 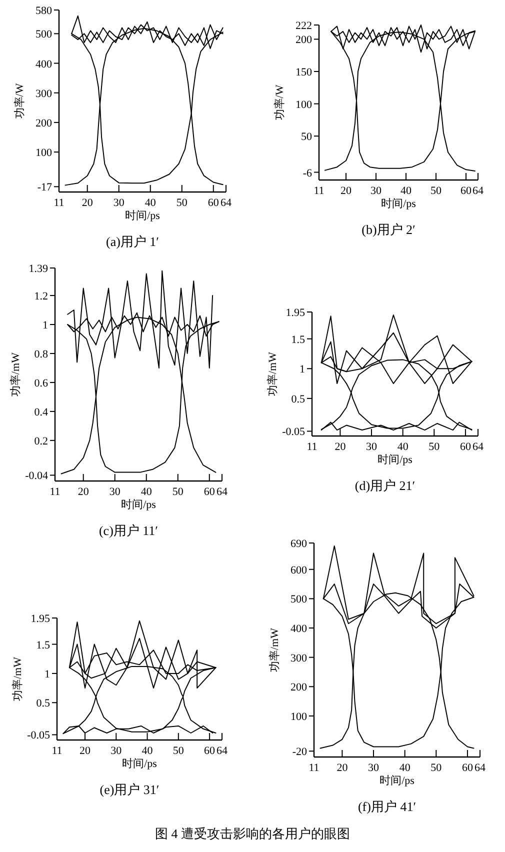 What do you see at coordinates (133, 241) in the screenshot?
I see `text: (a)用户 1′` at bounding box center [133, 241].